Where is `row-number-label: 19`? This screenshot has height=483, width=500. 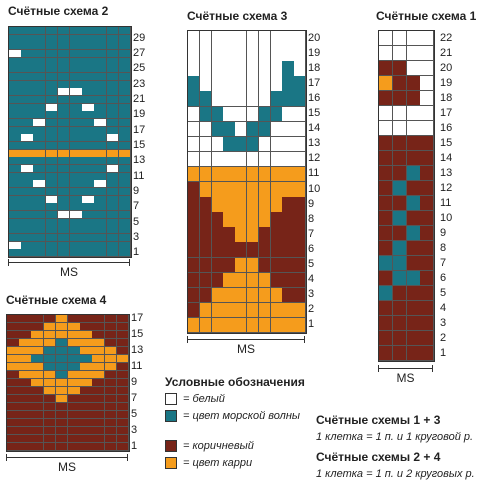 row-number-label: 19 is located at coordinates (314, 52).